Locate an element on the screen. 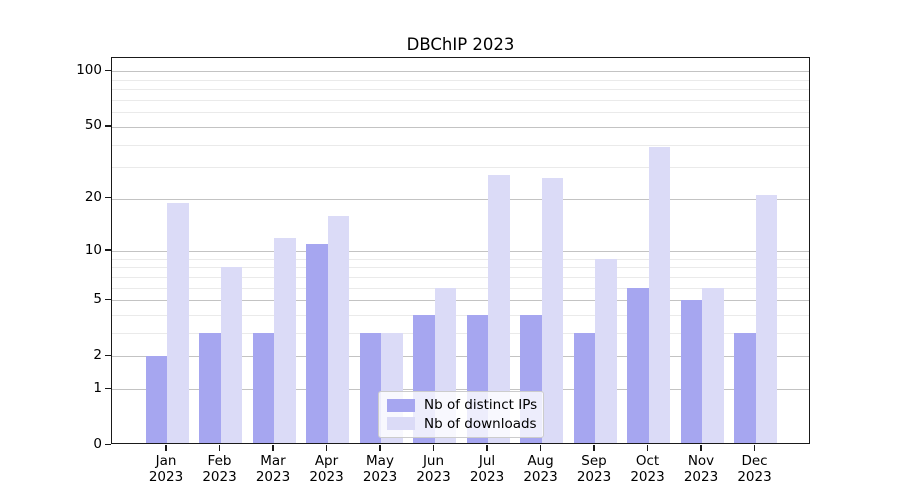 This screenshot has width=900, height=500. y-tick-label: 2 is located at coordinates (97, 354).